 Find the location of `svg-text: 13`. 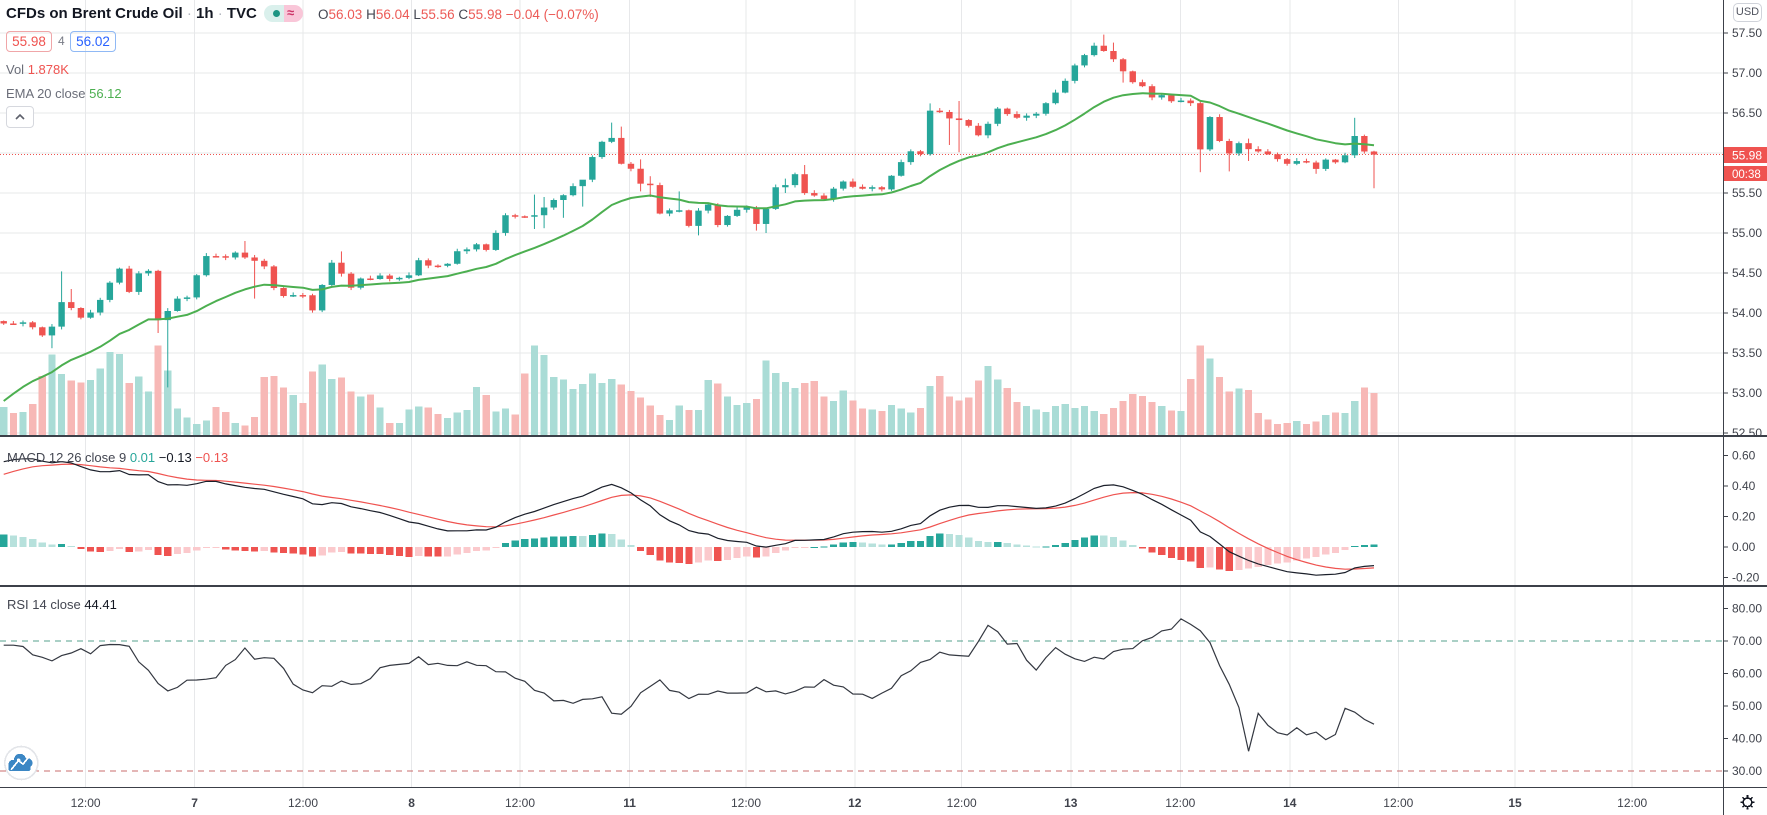

svg-text: 13 is located at coordinates (1071, 803).